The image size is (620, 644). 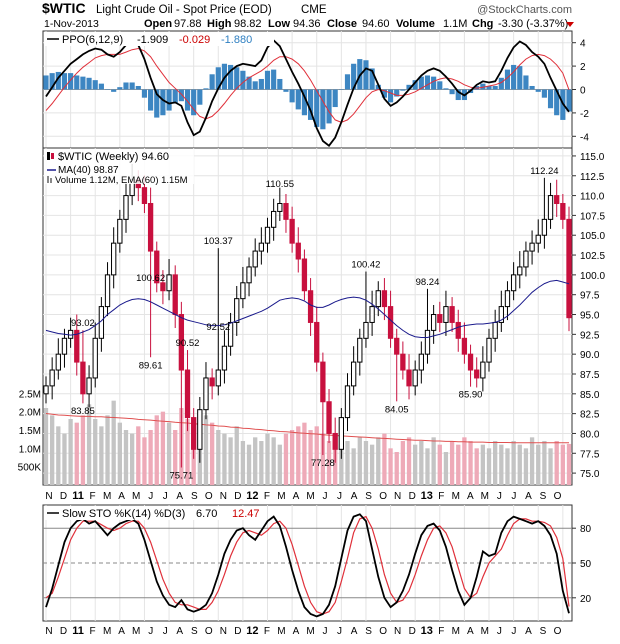 What do you see at coordinates (303, 631) in the screenshot?
I see `sto-x-axis: N D 11 F M A M J J A S O N D 12 F M A M J J A S O N D 13 F M A M J J A S O` at bounding box center [303, 631].